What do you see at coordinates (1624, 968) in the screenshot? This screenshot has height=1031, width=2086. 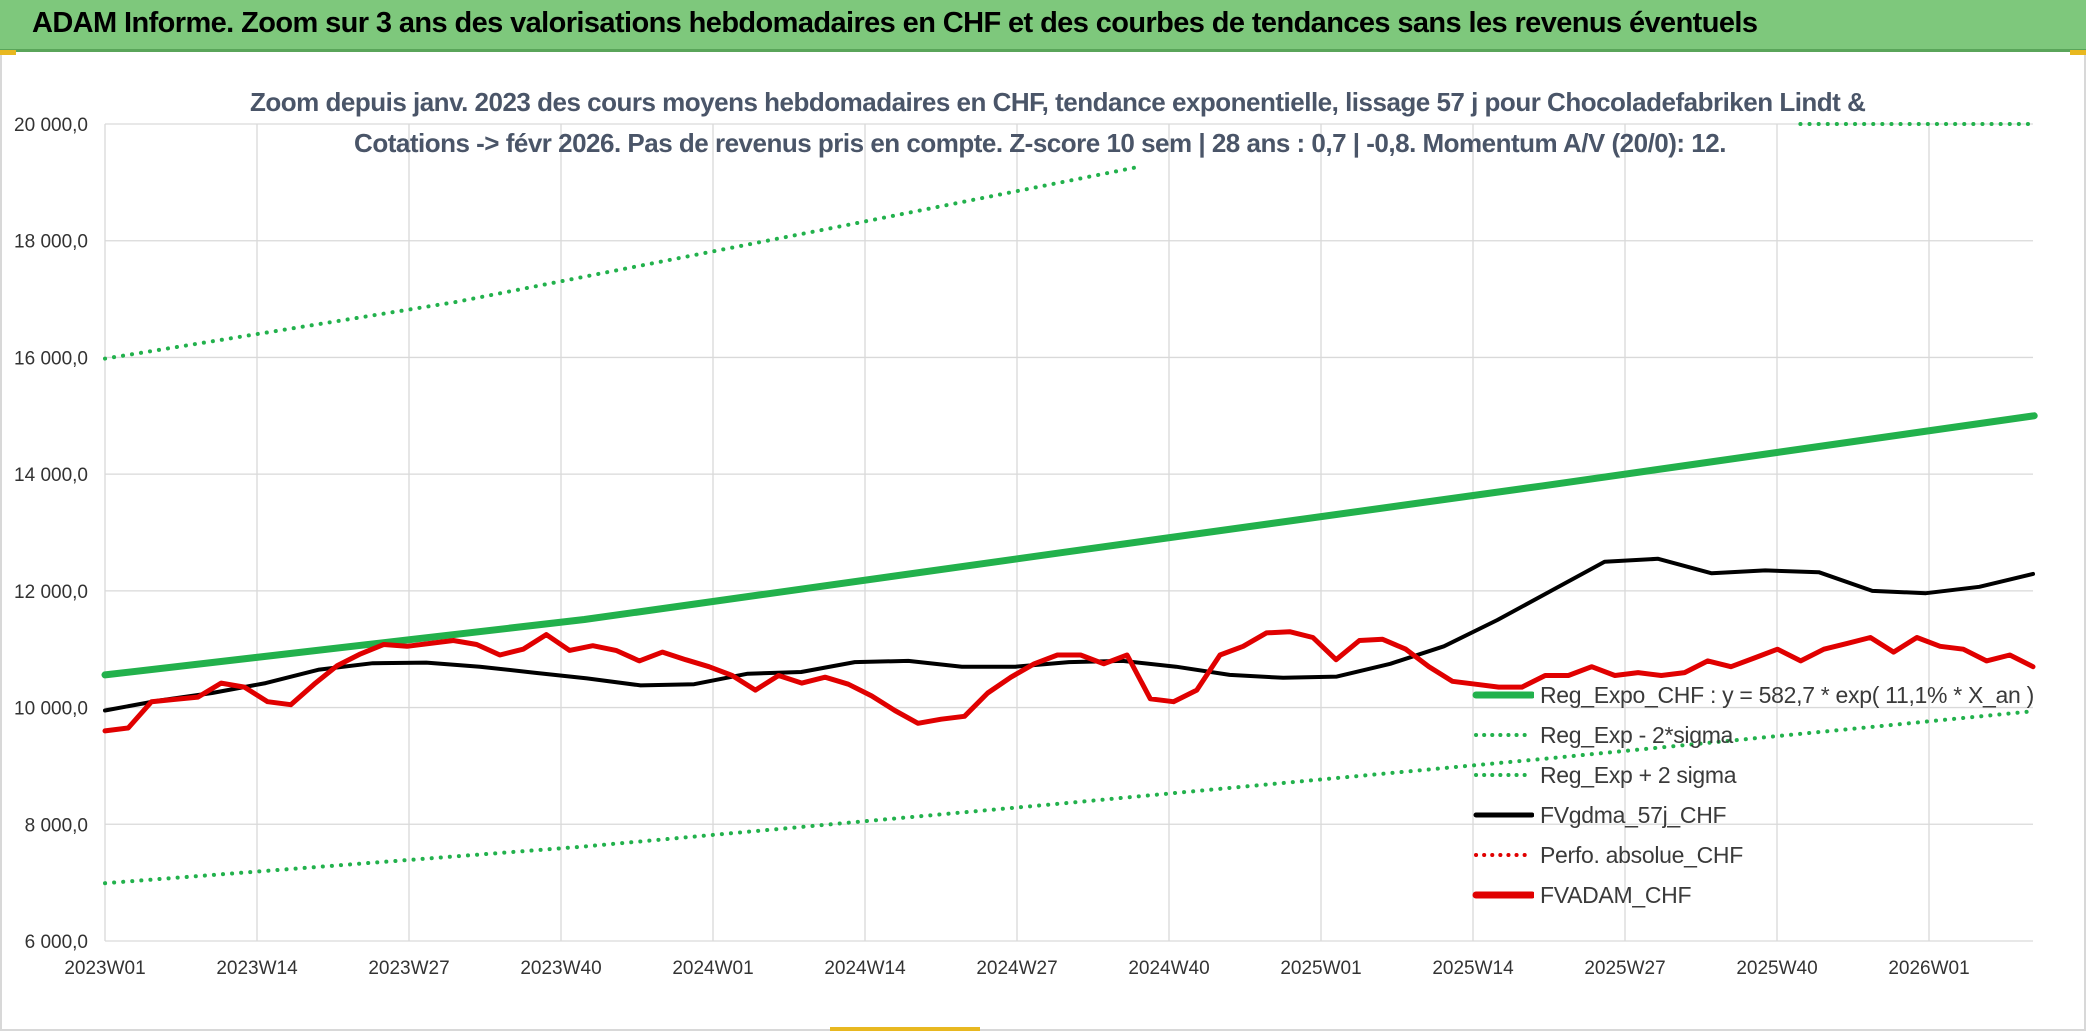 I see `x-tick-label: 2025W27` at bounding box center [1624, 968].